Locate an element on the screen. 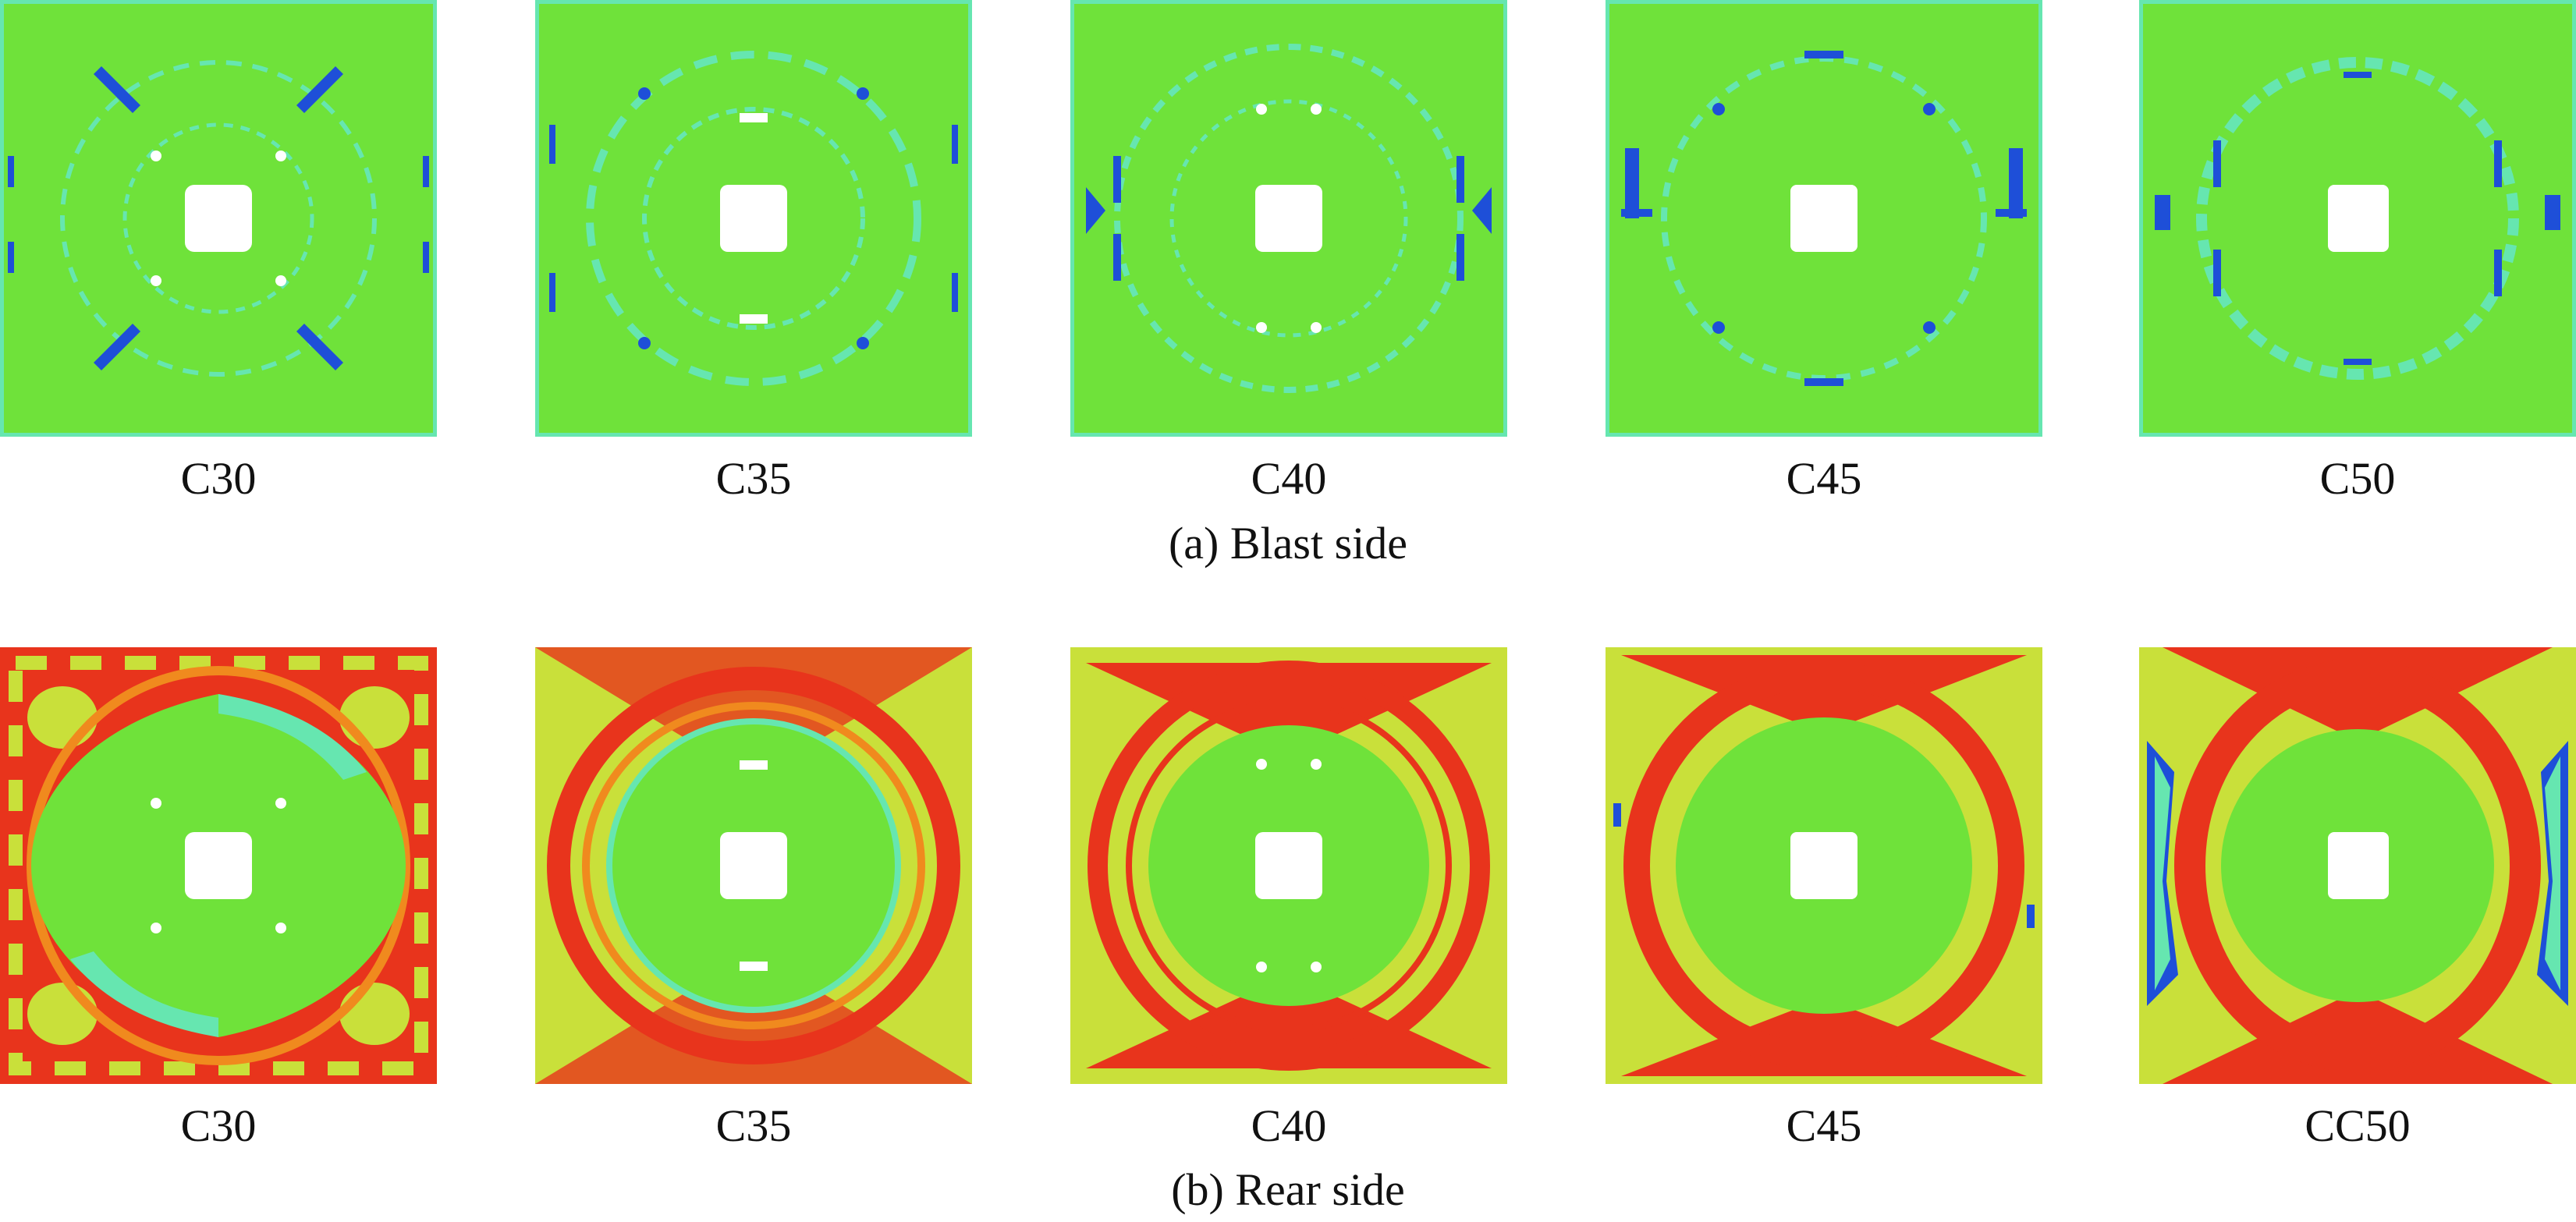 The width and height of the screenshot is (2576, 1222). blast-side-c30-label: C30 is located at coordinates (218, 478).